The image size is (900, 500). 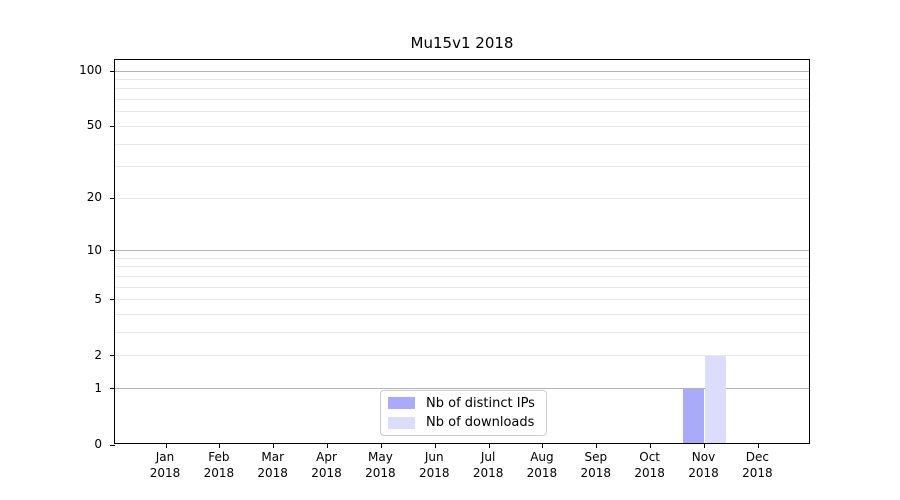 What do you see at coordinates (757, 465) in the screenshot?
I see `x-tick-label: Dec 2018` at bounding box center [757, 465].